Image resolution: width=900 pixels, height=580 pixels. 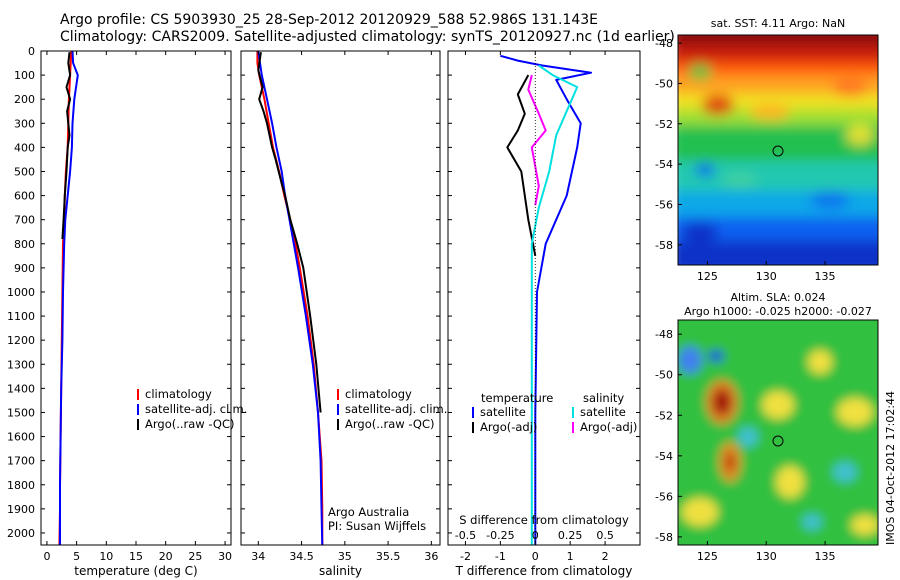 I want to click on difference-panel-x-axis-label: T difference from climatology, so click(x=544, y=571).